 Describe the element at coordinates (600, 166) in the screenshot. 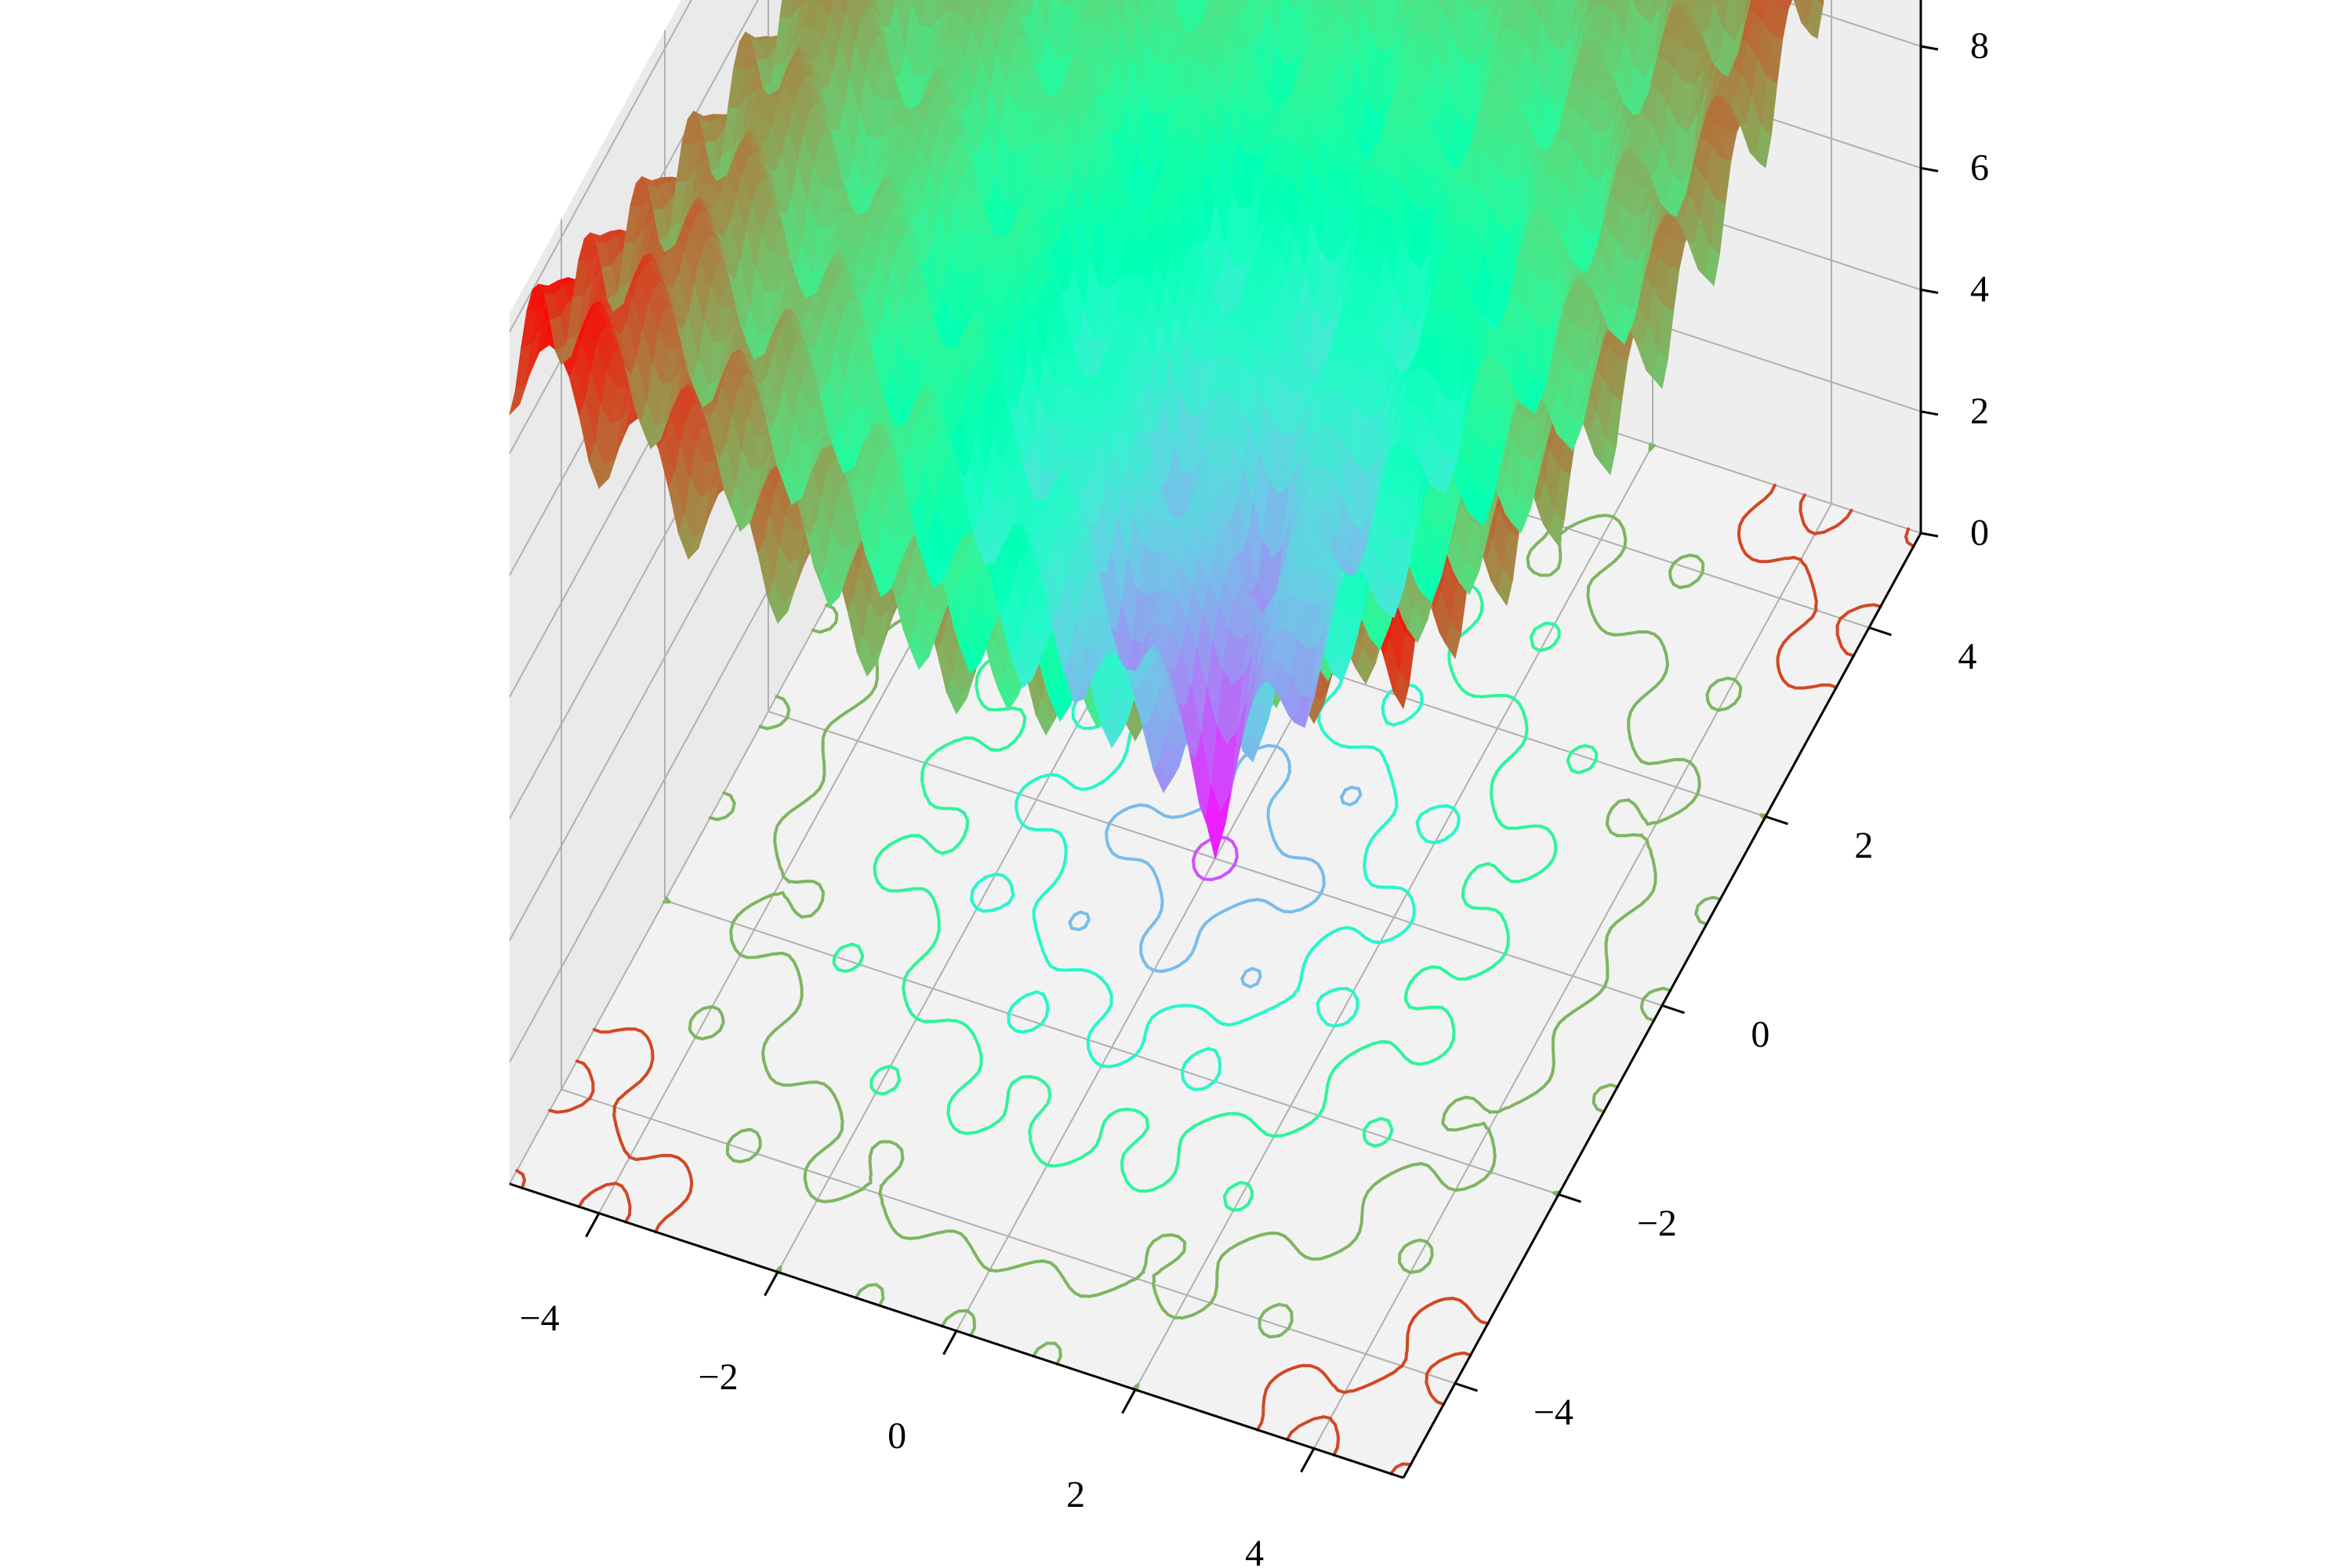

I see `gridline-z-left` at that location.